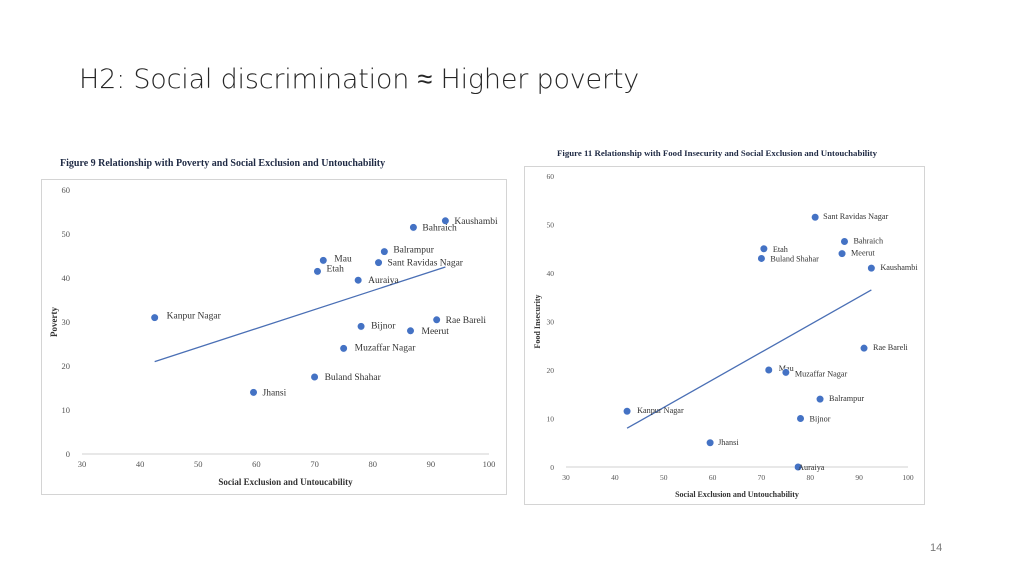  I want to click on fig9-point-rae-bareli, so click(436, 319).